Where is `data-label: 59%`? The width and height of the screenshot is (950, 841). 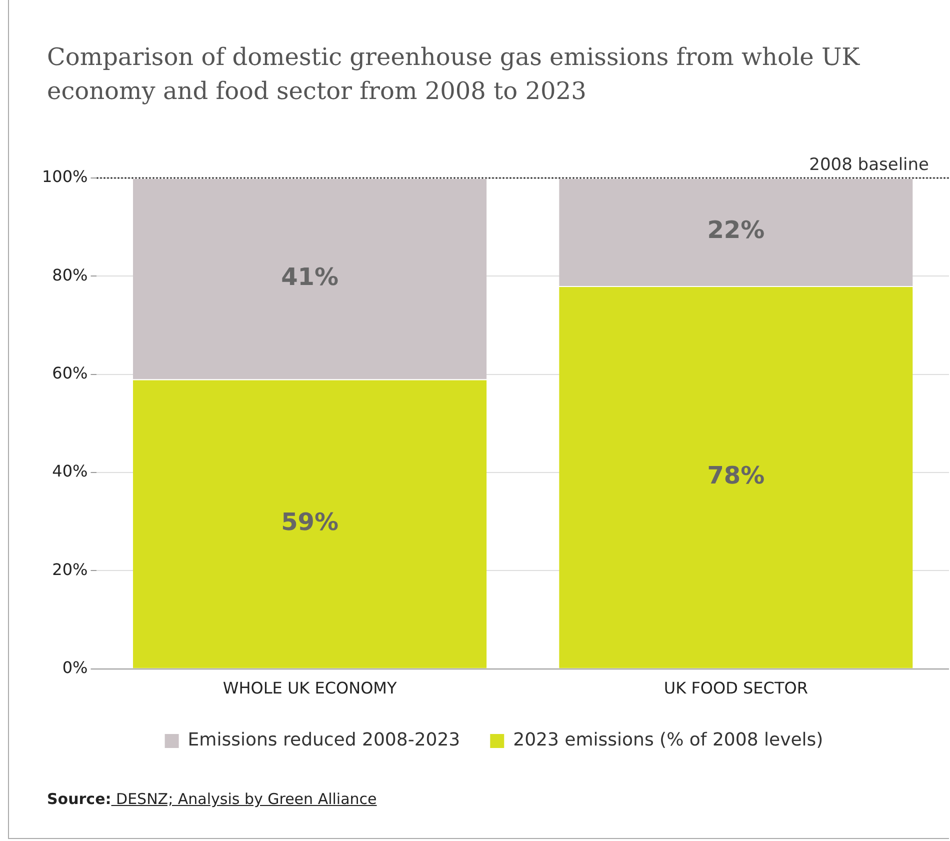
data-label: 59% is located at coordinates (310, 522).